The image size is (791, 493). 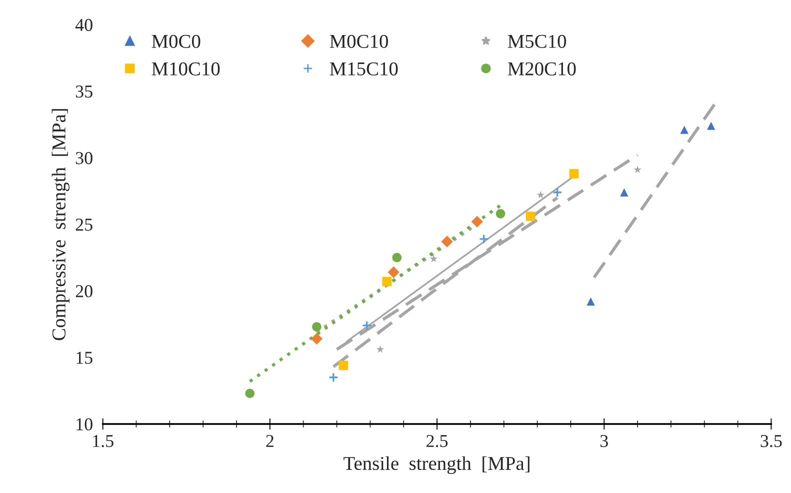 I want to click on y-tick-label: 40, so click(x=83, y=25).